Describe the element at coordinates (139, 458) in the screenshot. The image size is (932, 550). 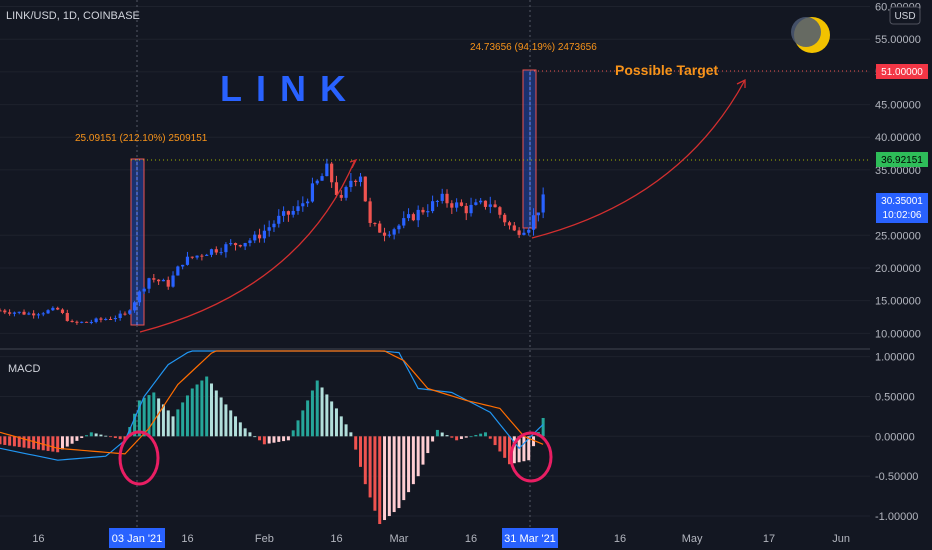
I see `crossover-circle-left` at that location.